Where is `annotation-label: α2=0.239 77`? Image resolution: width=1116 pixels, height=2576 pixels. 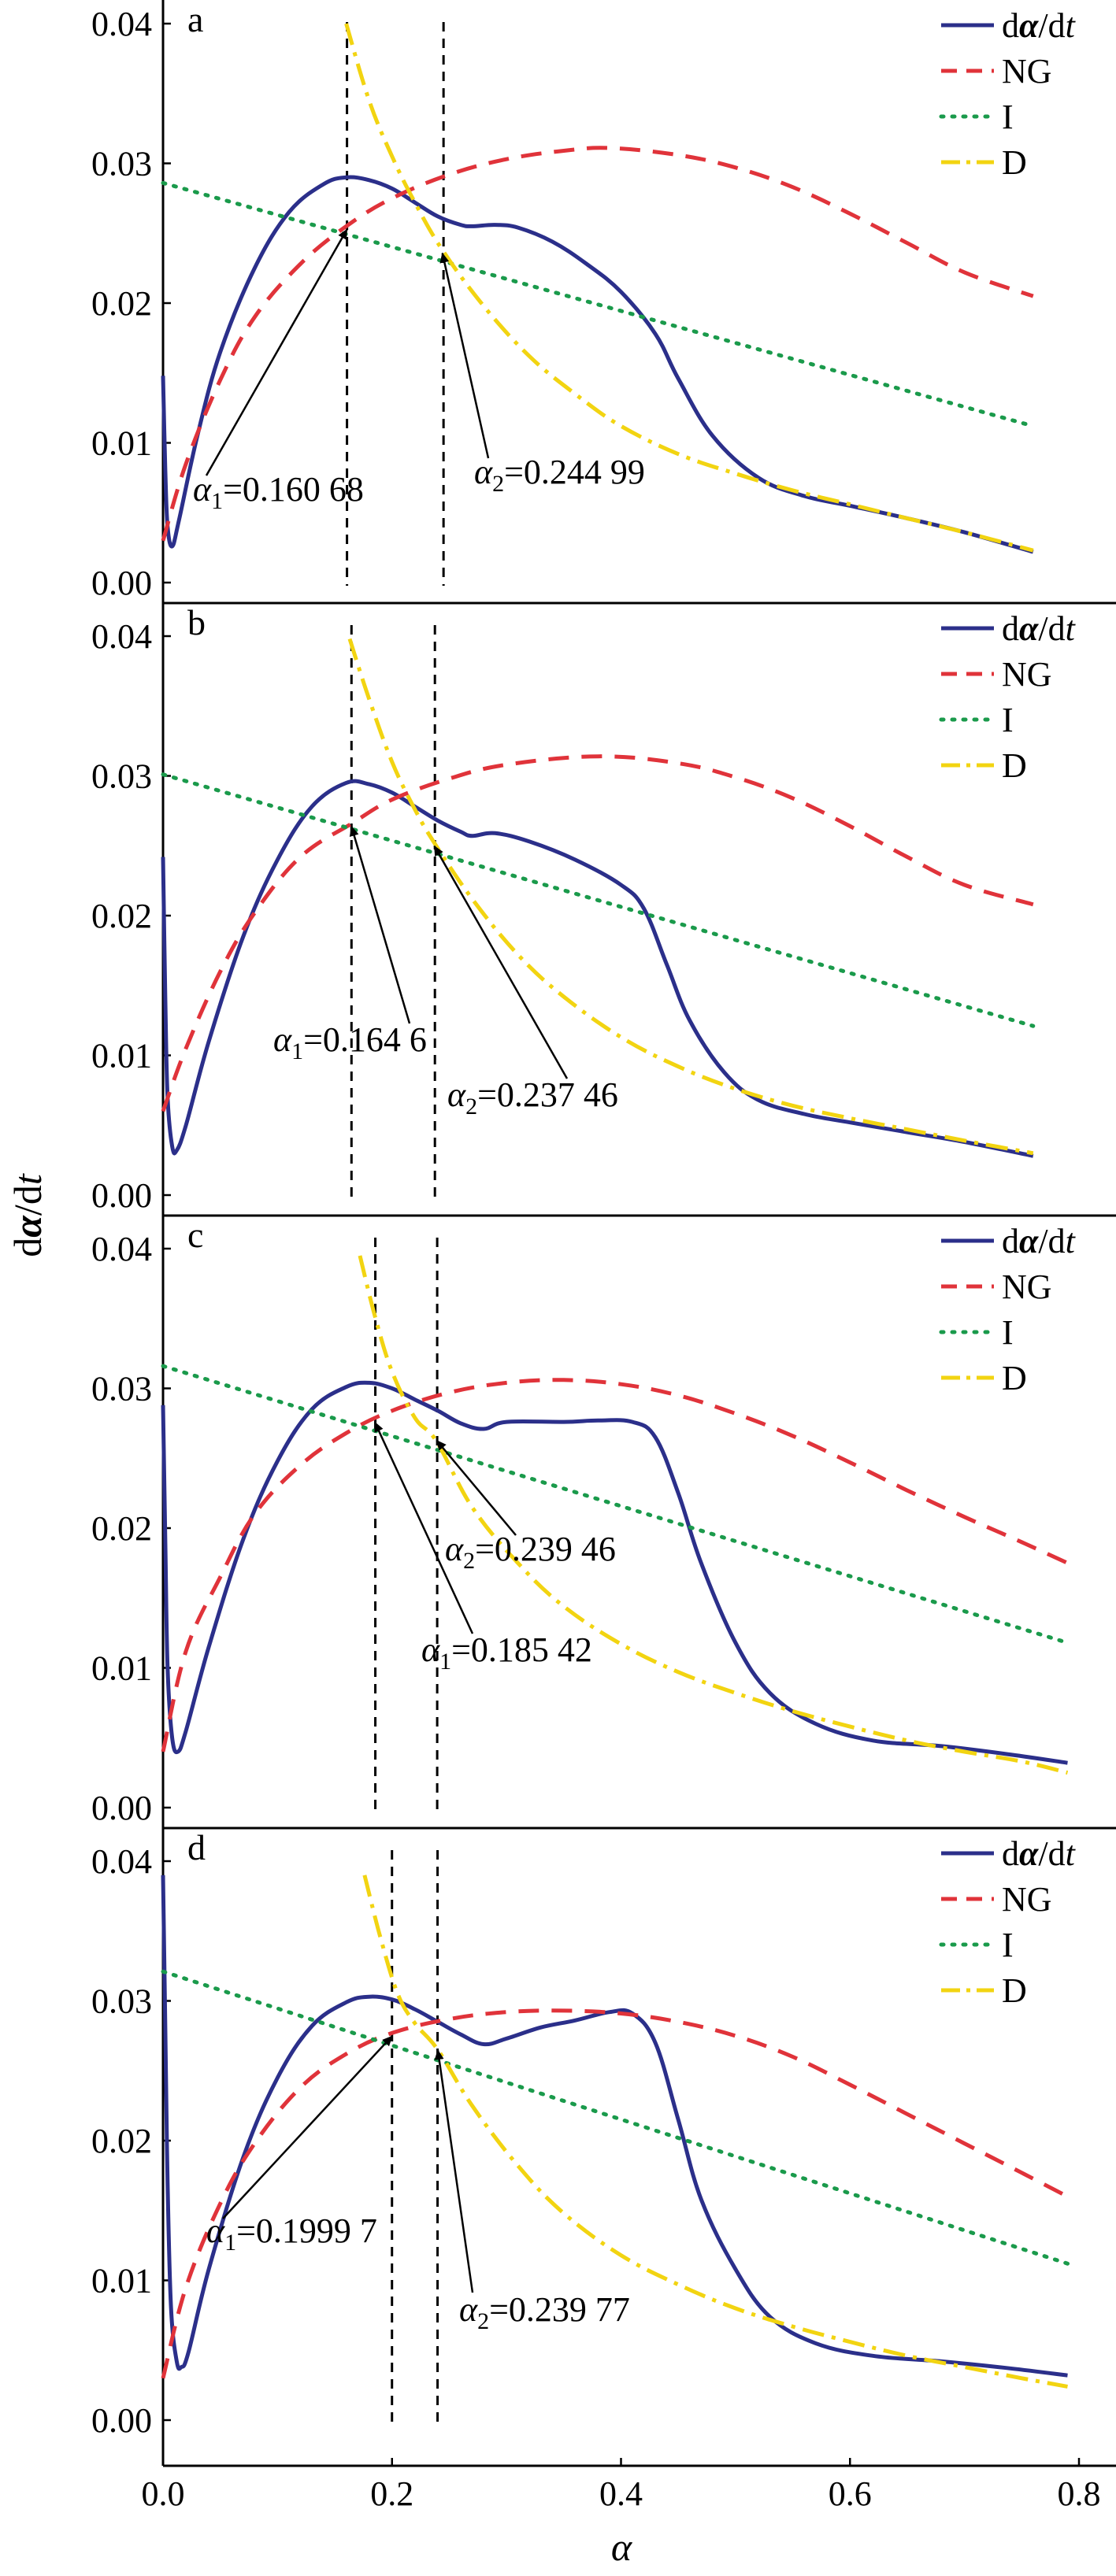 annotation-label: α2=0.239 77 is located at coordinates (544, 2312).